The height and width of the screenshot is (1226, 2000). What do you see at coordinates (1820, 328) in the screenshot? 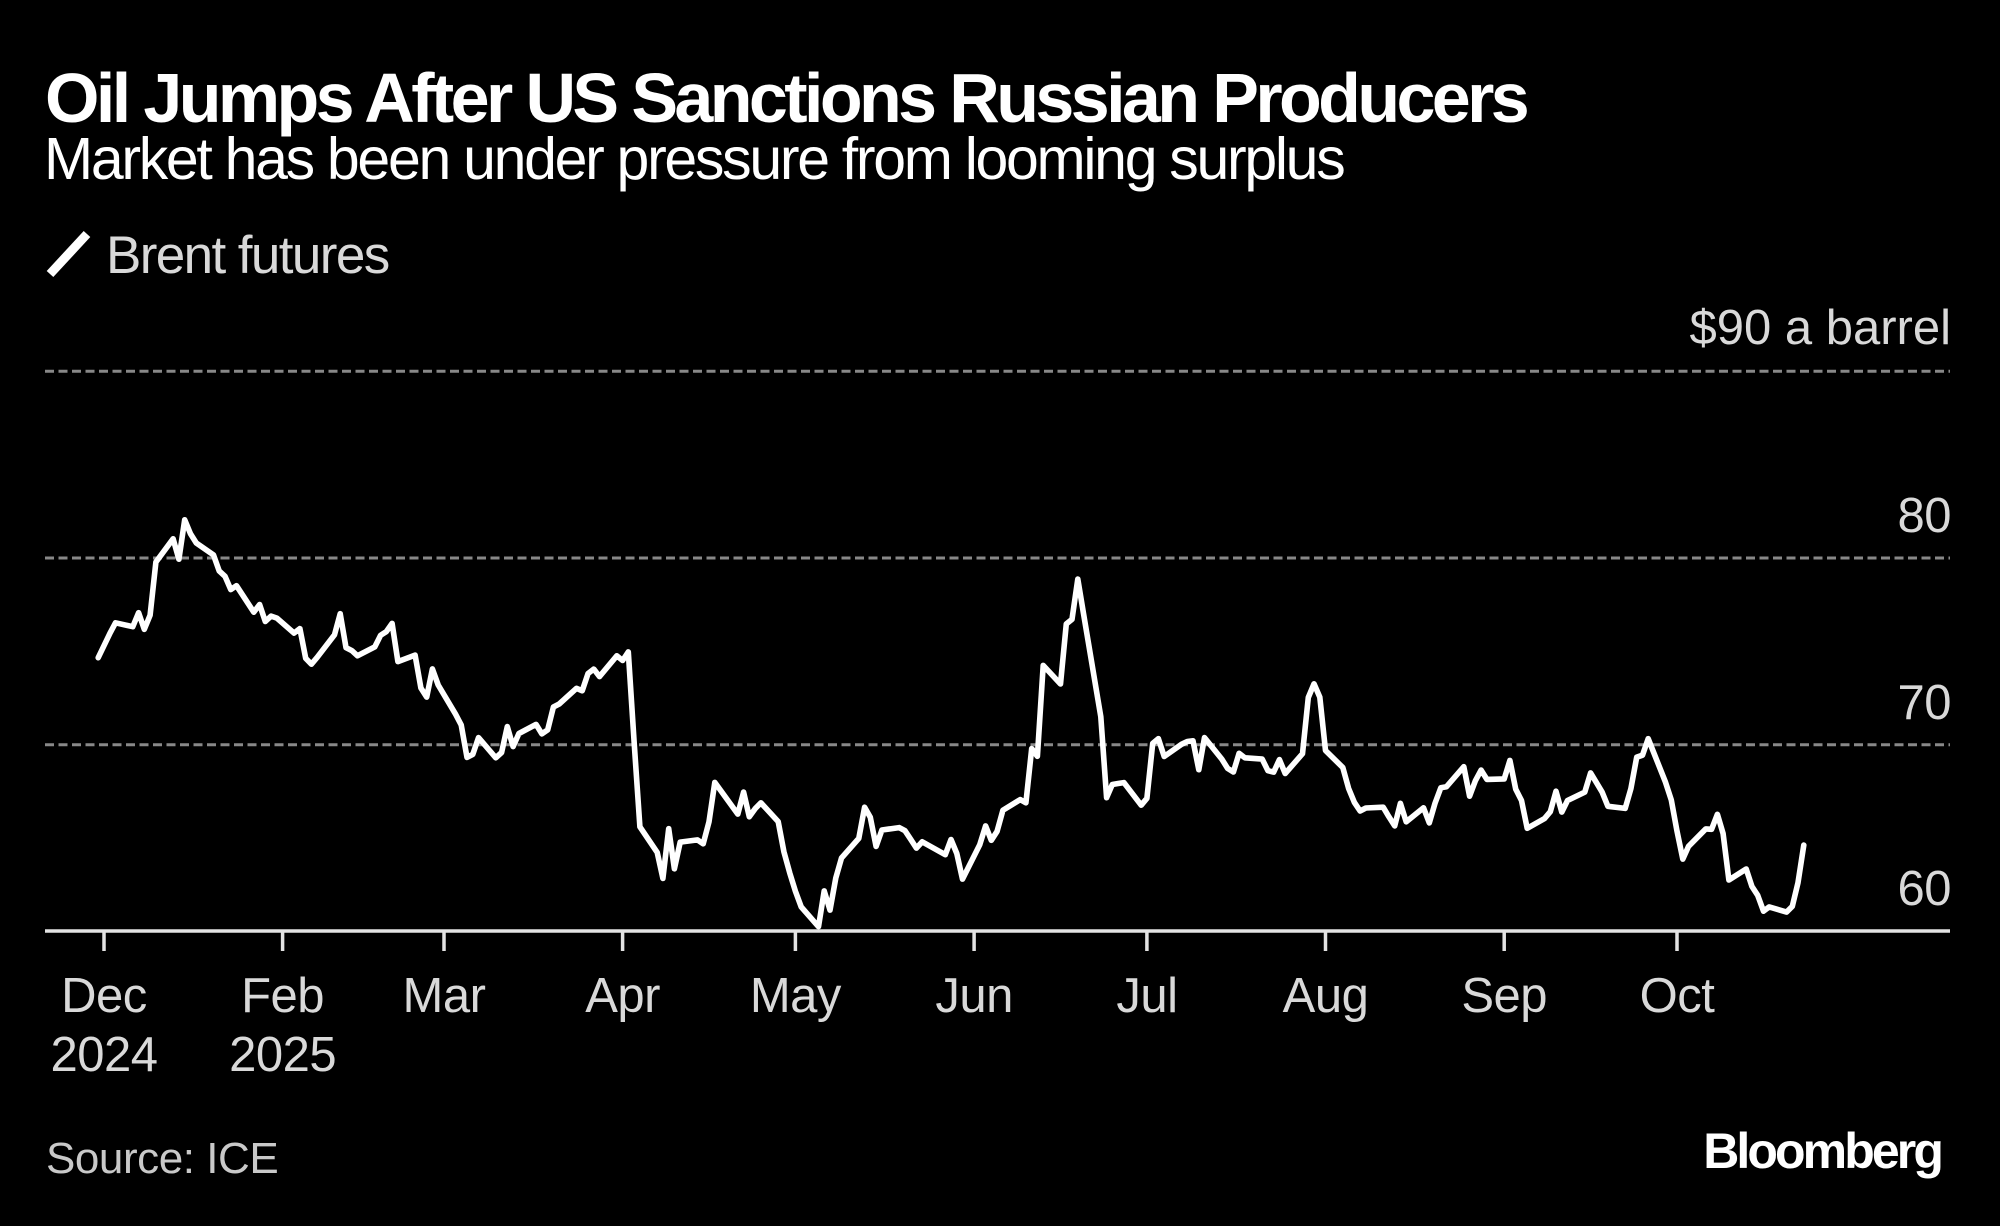
I see `svg-text: $90 a barrel` at bounding box center [1820, 328].